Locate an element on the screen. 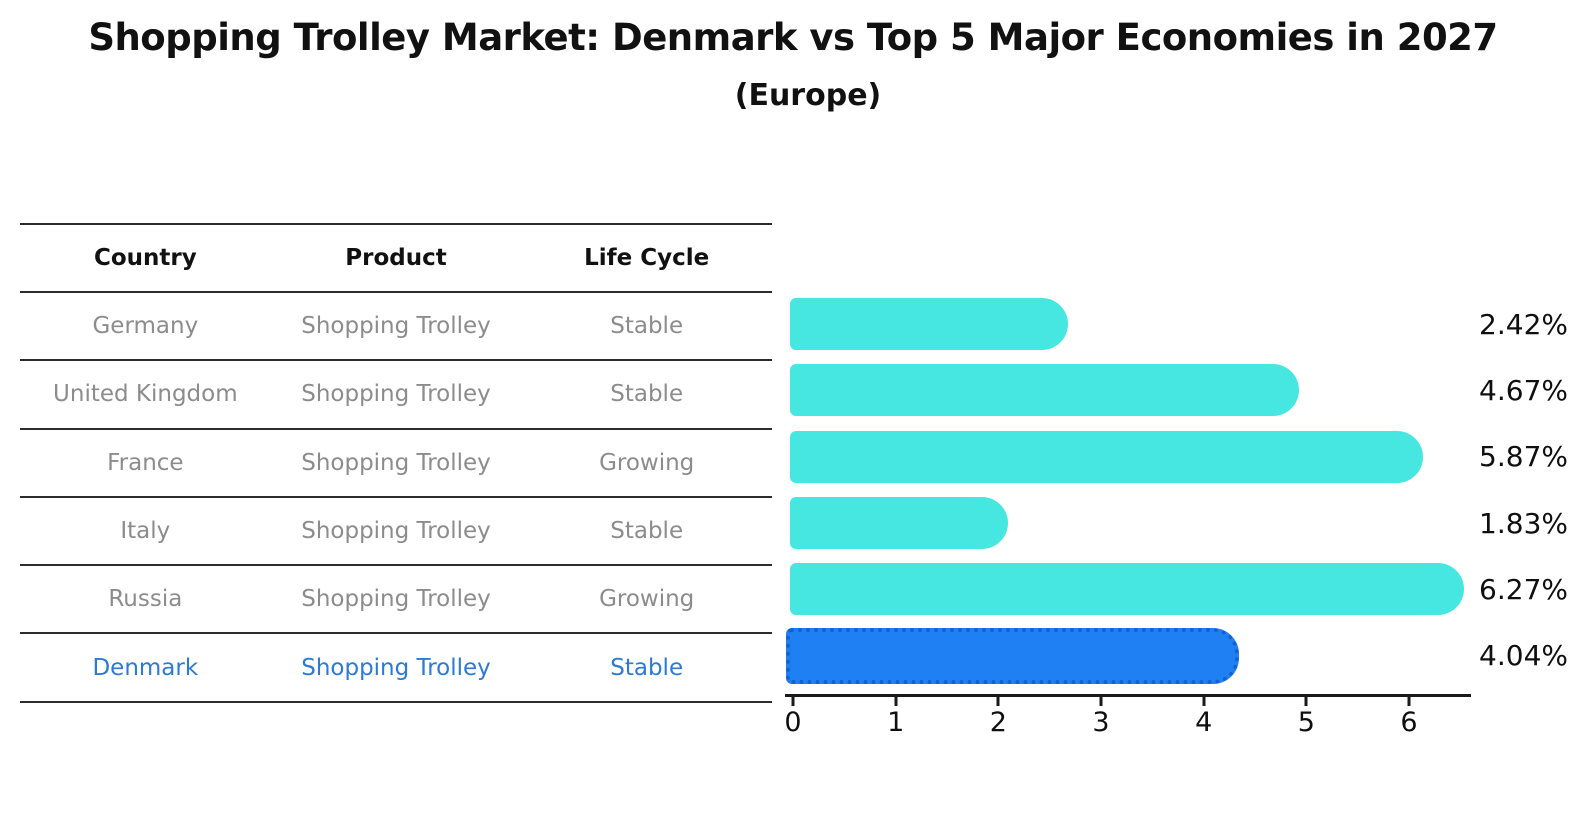 This screenshot has height=823, width=1586. x-axis-tick-label: 3 is located at coordinates (1101, 722).